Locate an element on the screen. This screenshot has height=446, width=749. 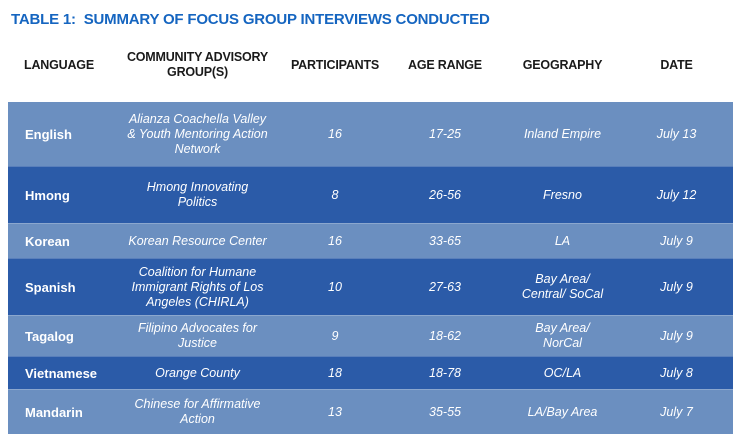
cell-age-range: 27-63 is located at coordinates (445, 286).